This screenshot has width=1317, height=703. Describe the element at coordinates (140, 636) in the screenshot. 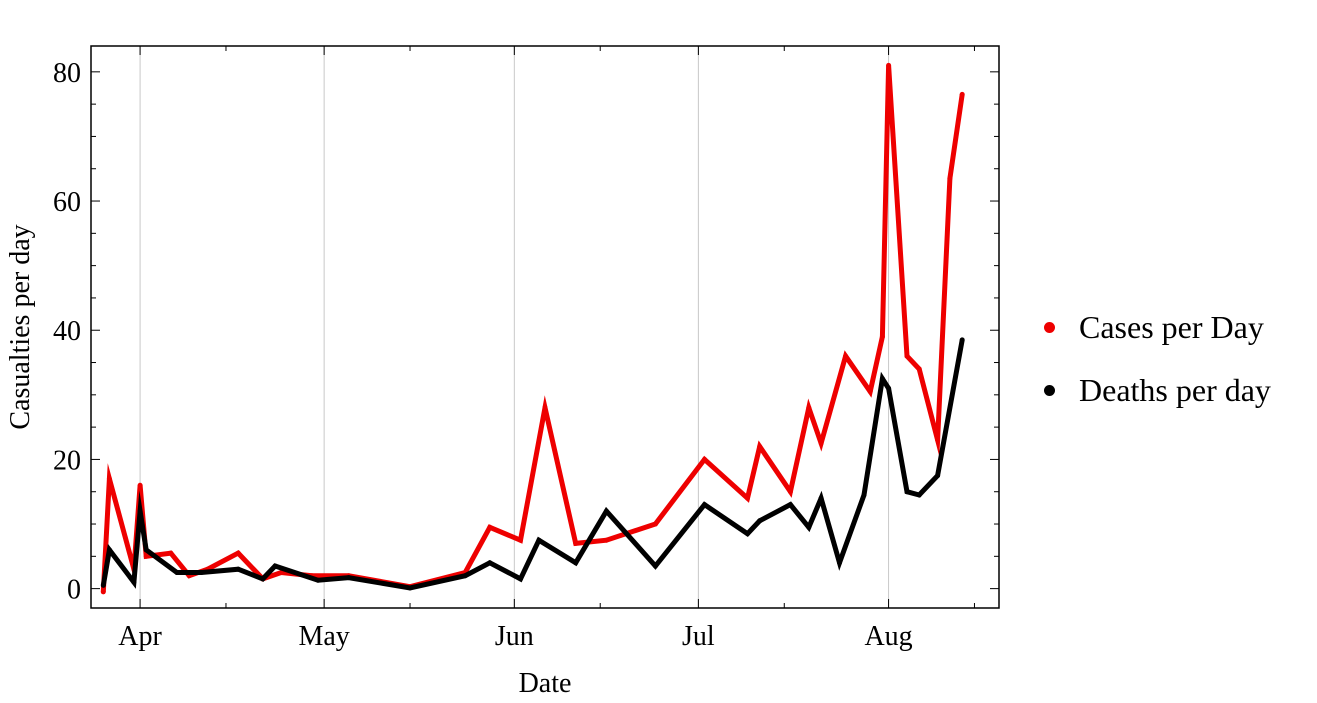

I see `x-tick-label: Apr` at that location.